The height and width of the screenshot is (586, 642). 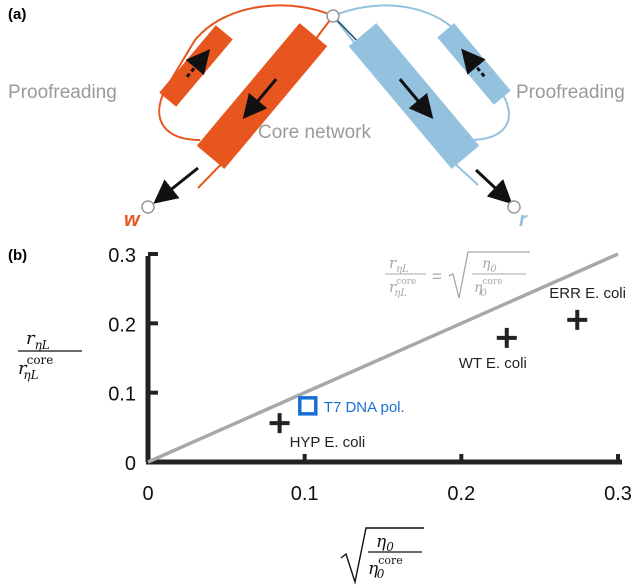 What do you see at coordinates (42, 345) in the screenshot?
I see `y-label-num-sub: ηL` at bounding box center [42, 345].